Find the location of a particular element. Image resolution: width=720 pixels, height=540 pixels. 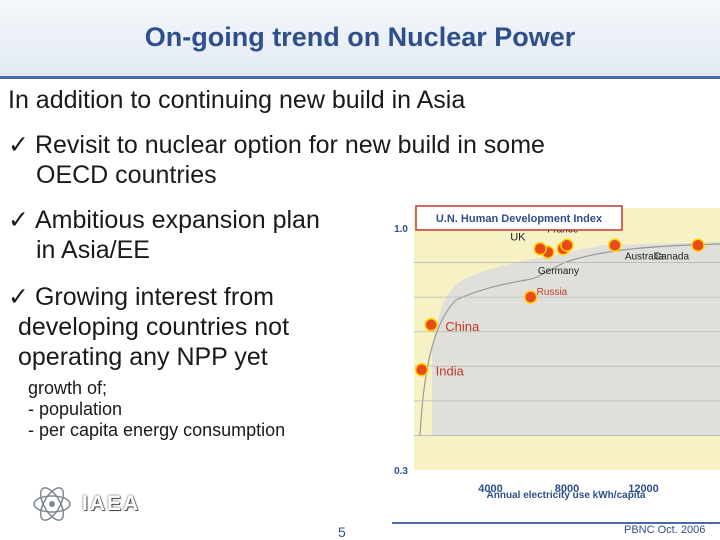

point-label-canada: Canada is located at coordinates (671, 256).